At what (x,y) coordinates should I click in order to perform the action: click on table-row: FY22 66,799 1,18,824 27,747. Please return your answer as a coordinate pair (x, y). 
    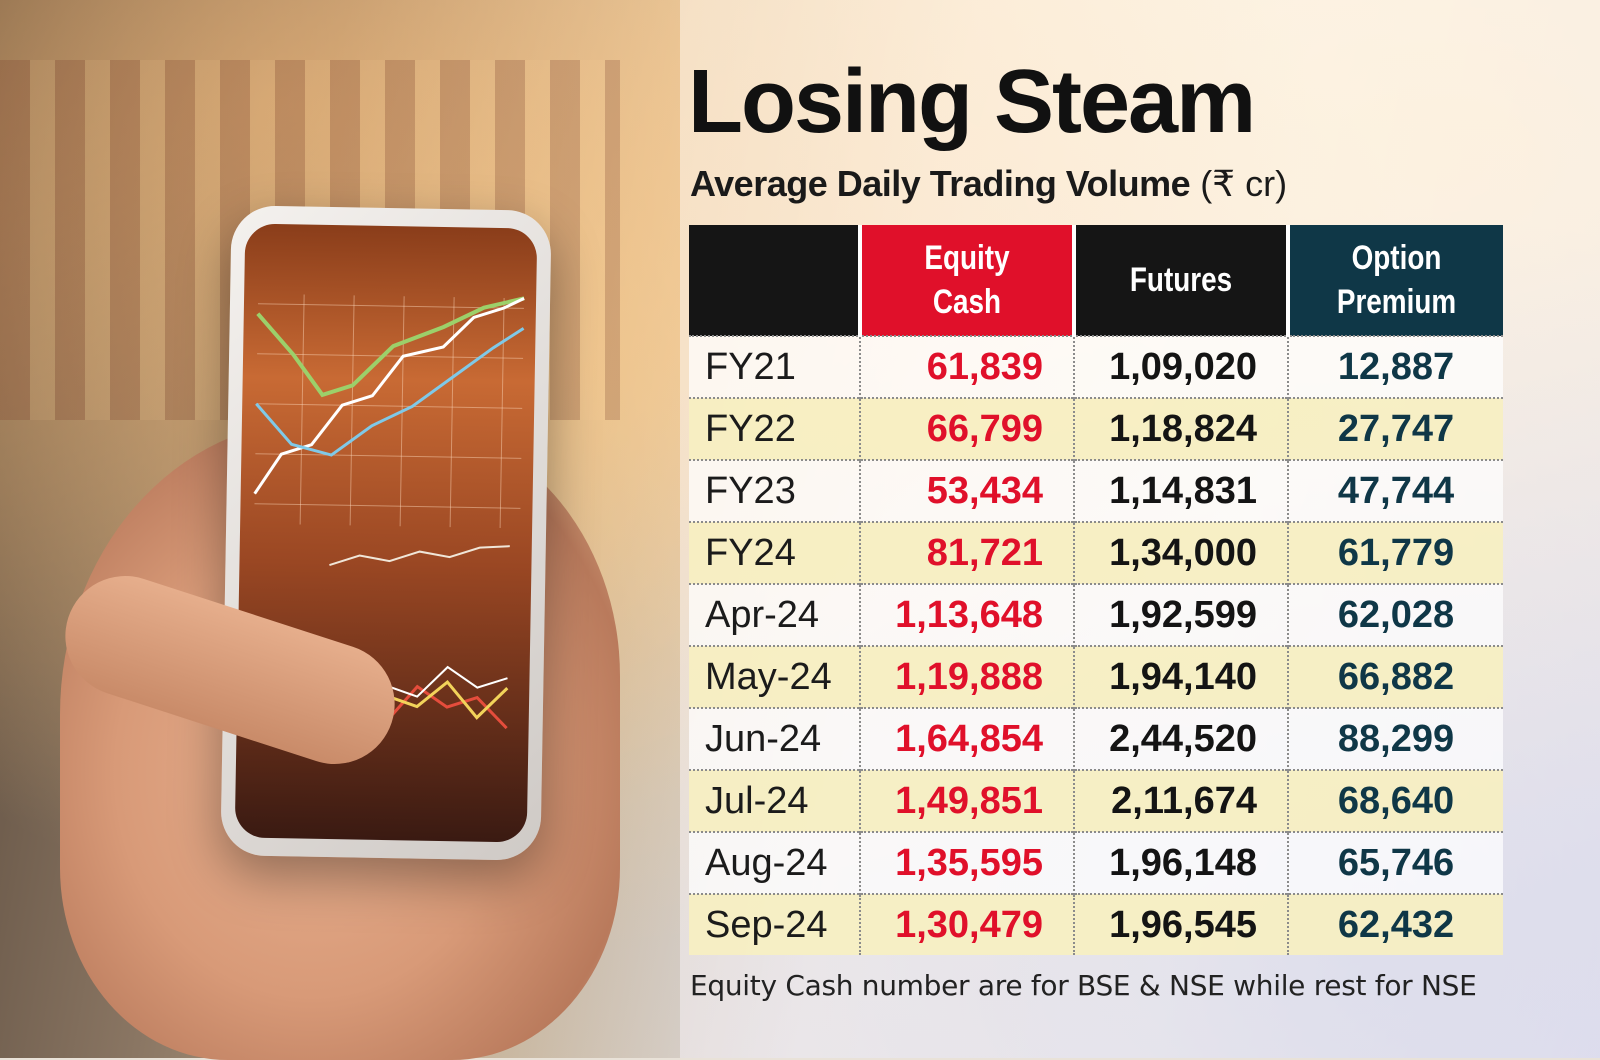
    Looking at the image, I should click on (1096, 428).